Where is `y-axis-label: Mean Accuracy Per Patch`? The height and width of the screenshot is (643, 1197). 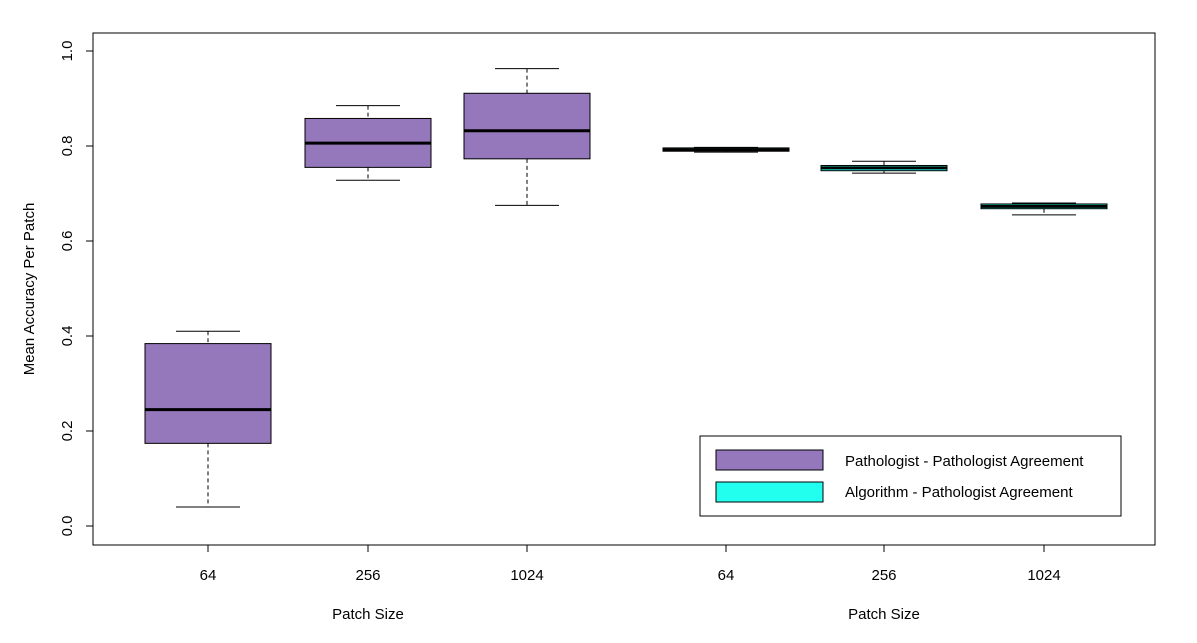
y-axis-label: Mean Accuracy Per Patch is located at coordinates (29, 289).